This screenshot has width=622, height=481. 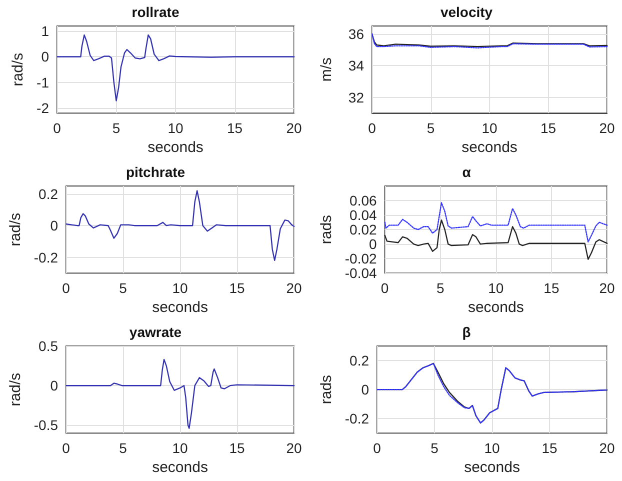 I want to click on y-tick-label: 0.06, so click(x=364, y=200).